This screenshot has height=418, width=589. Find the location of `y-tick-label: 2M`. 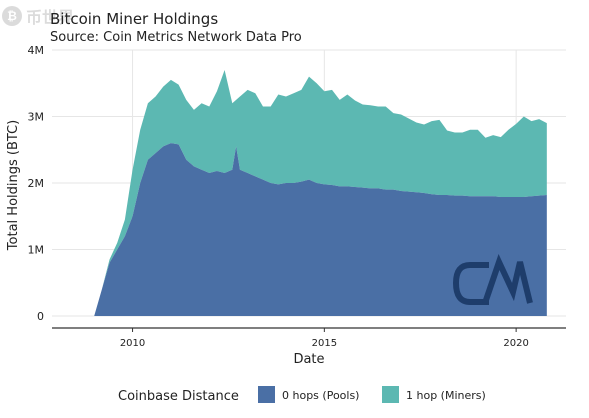

y-tick-label: 2M is located at coordinates (36, 183).